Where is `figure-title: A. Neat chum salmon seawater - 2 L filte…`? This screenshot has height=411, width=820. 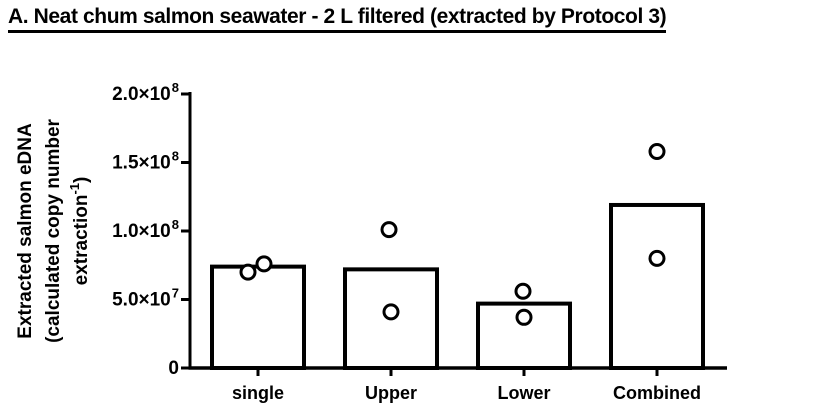 figure-title: A. Neat chum salmon seawater - 2 L filte… is located at coordinates (337, 19).